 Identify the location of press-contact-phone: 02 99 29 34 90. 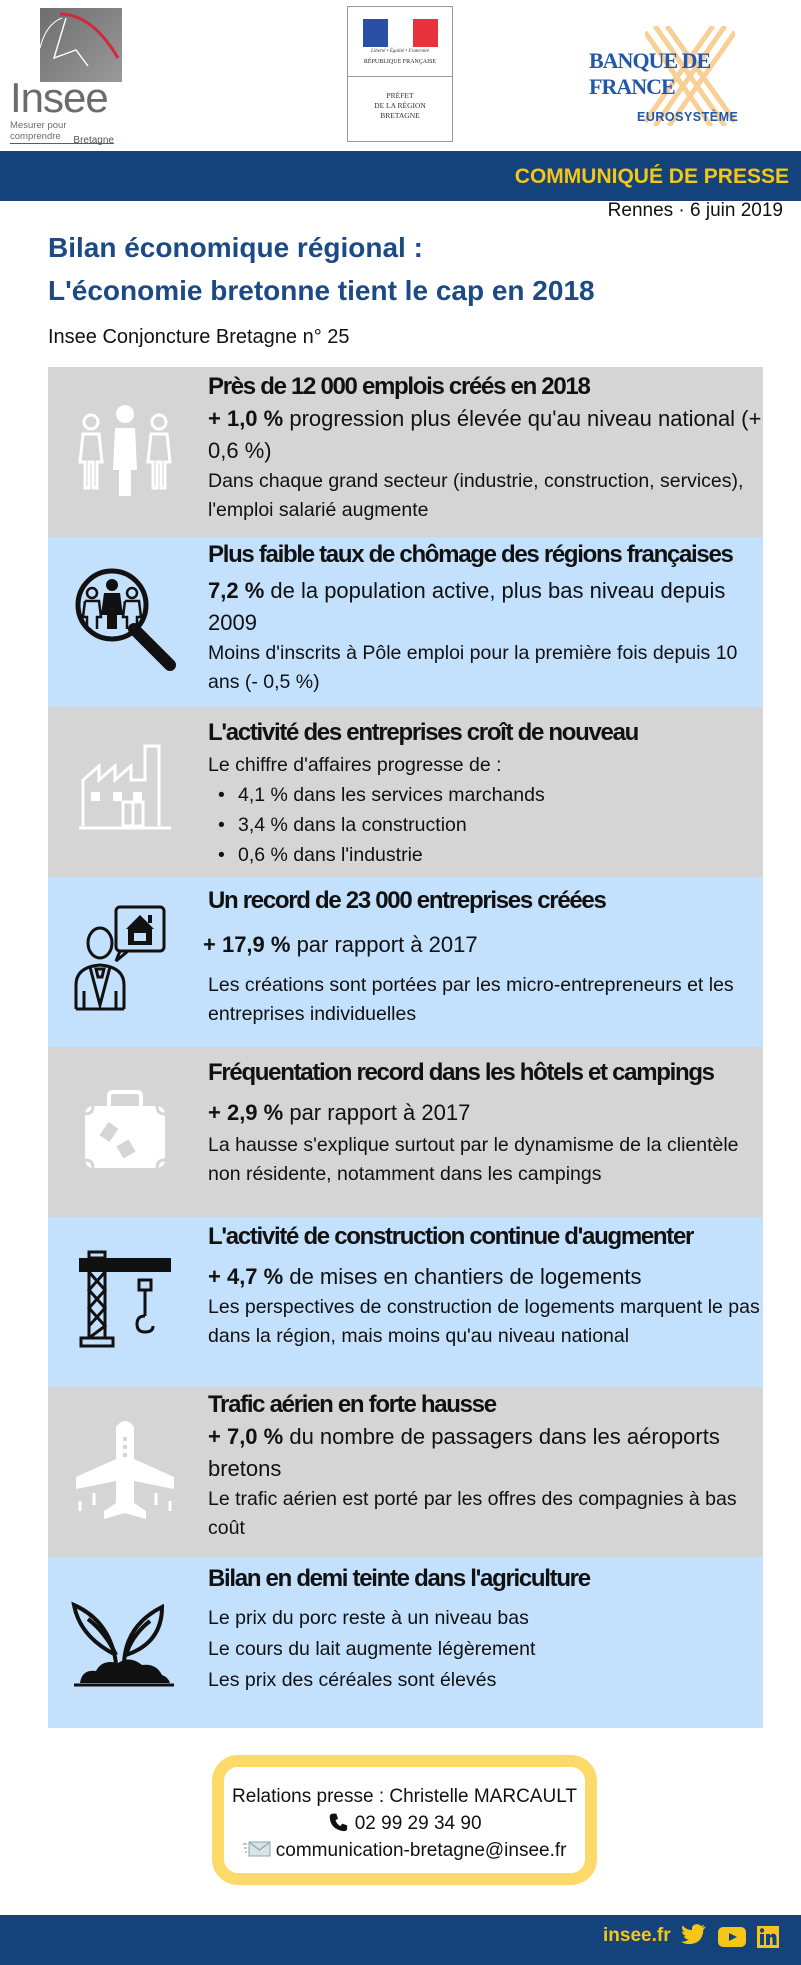
(404, 1823).